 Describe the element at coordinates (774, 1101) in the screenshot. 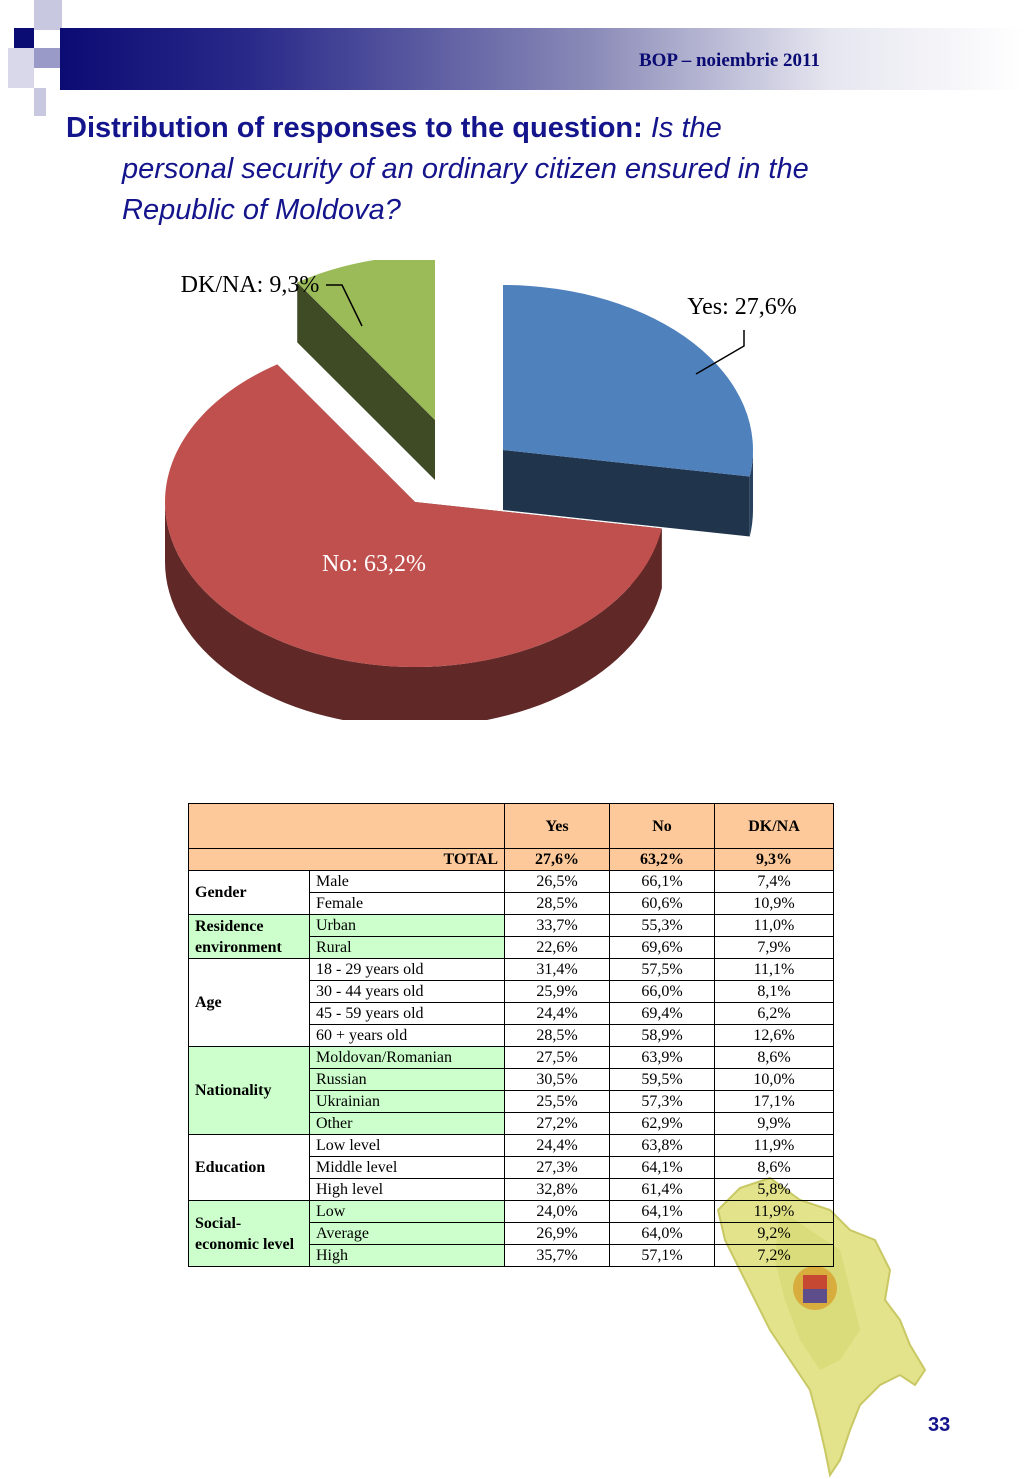

I see `cell-value: 17,1%` at that location.